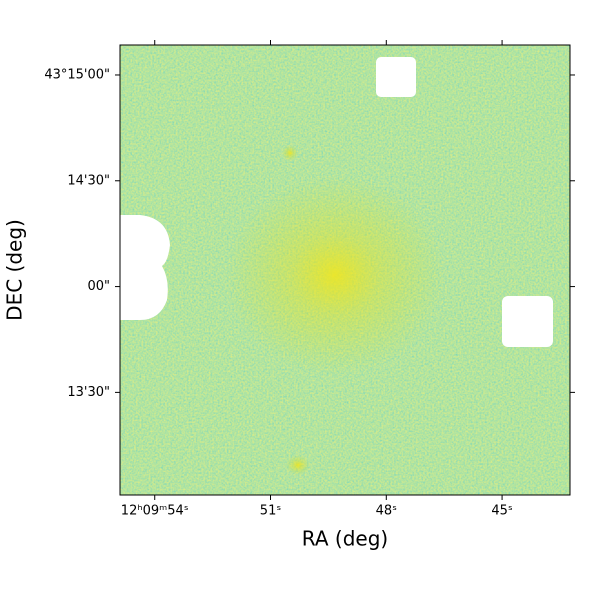 This screenshot has height=600, width=600. Describe the element at coordinates (502, 511) in the screenshot. I see `x-tick-label: 45ˢ` at that location.